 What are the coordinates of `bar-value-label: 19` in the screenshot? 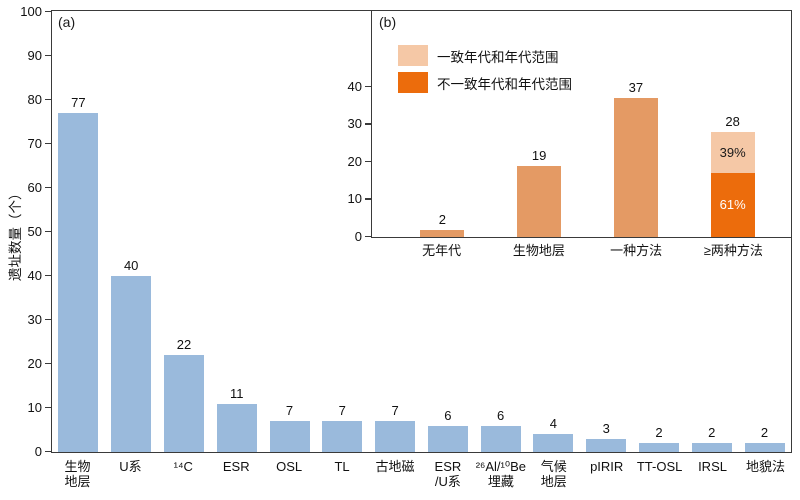 It's located at (539, 155).